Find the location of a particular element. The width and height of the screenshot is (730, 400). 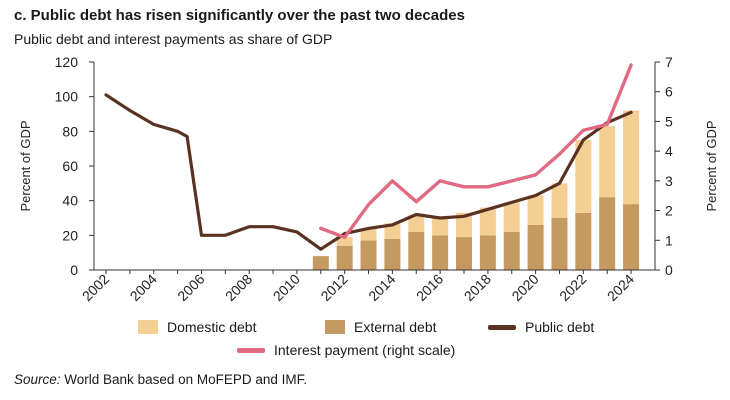

y-axis-right-title: Percent of GDP is located at coordinates (711, 165).